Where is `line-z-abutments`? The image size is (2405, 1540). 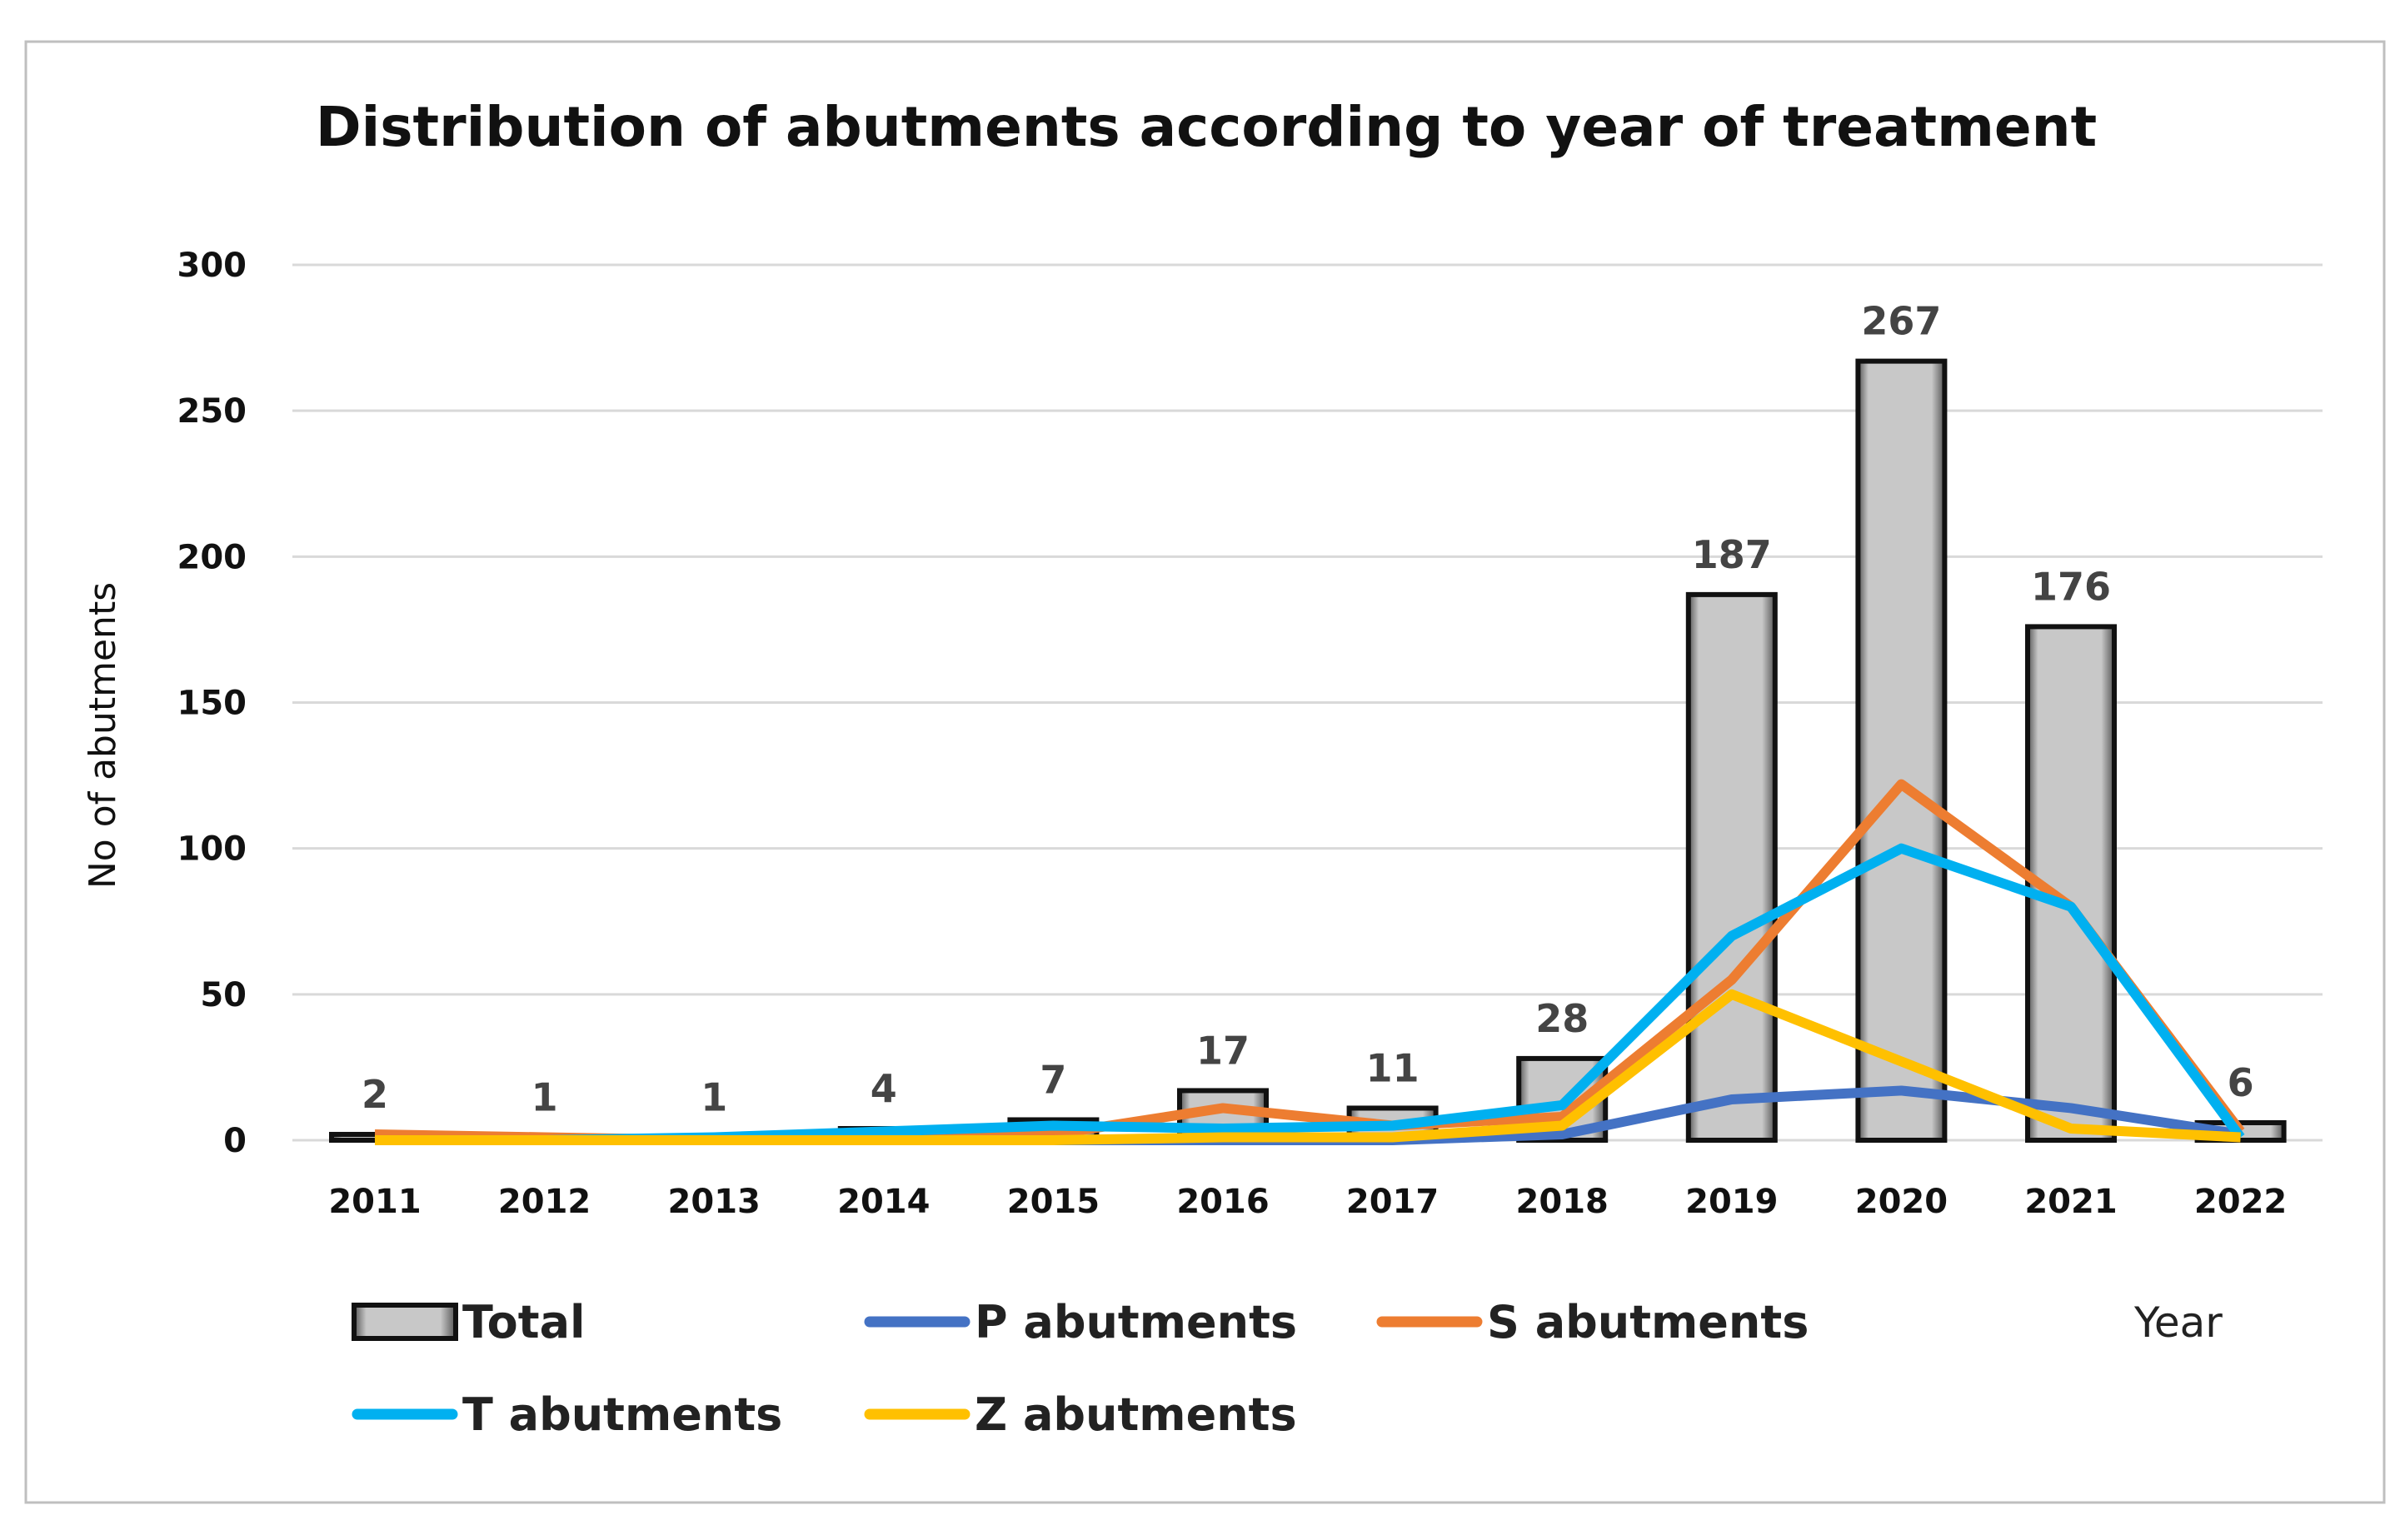
line-z-abutments is located at coordinates (1308, 1067).